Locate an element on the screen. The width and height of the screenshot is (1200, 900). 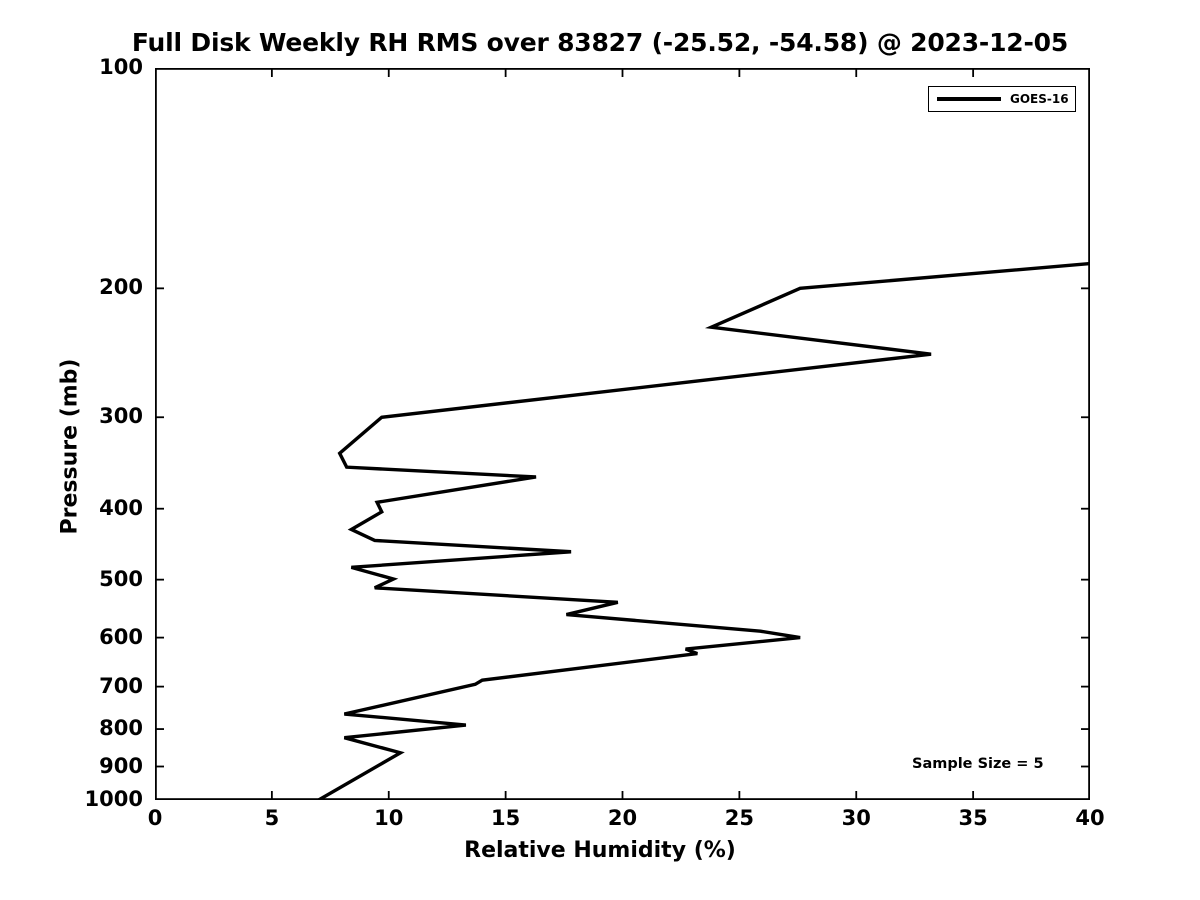
legend-line-swatch is located at coordinates (969, 99).